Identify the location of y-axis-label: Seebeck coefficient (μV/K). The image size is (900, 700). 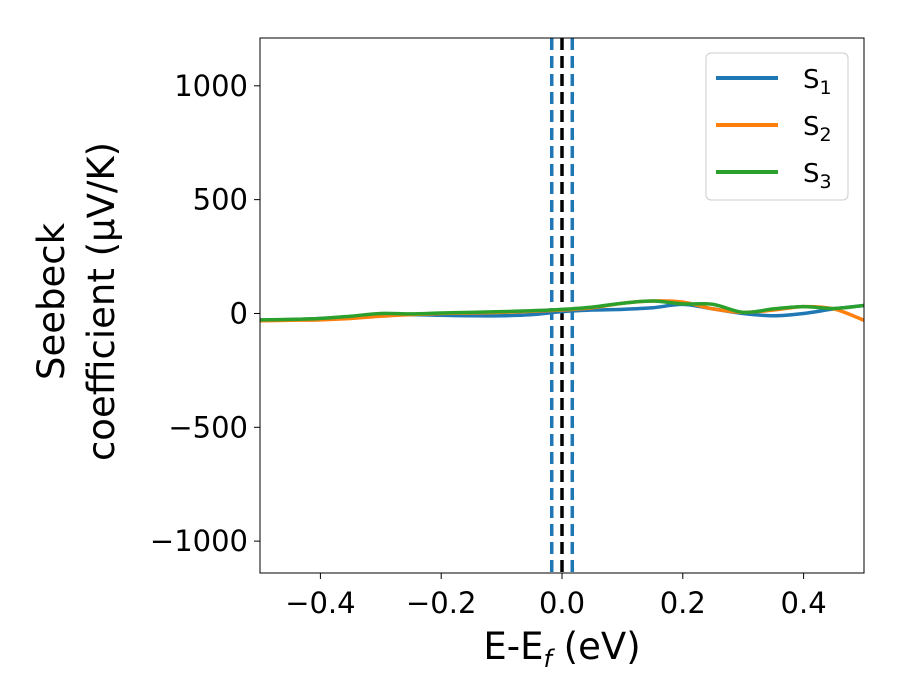
(76, 301).